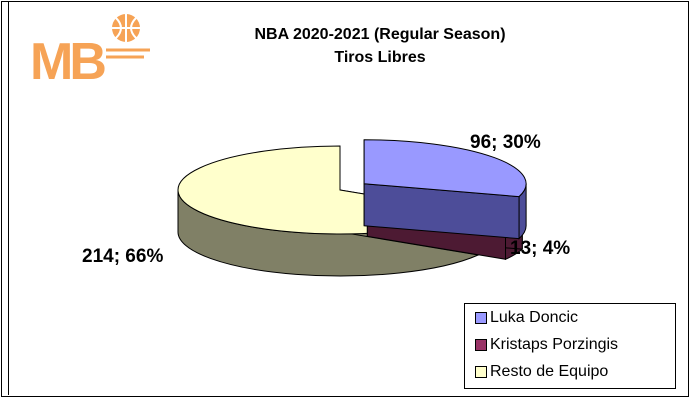  I want to click on legend-label: Resto de Equipo, so click(549, 371).